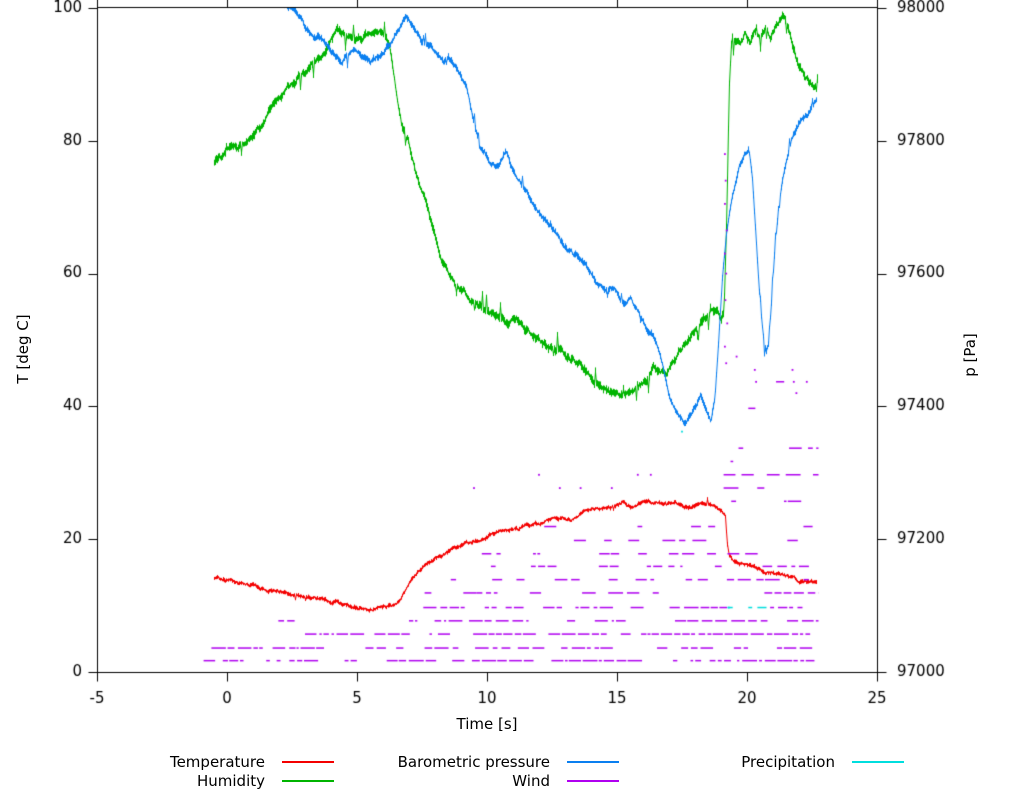 Image resolution: width=1024 pixels, height=800 pixels. I want to click on legend-line-barometric-pressure, so click(593, 762).